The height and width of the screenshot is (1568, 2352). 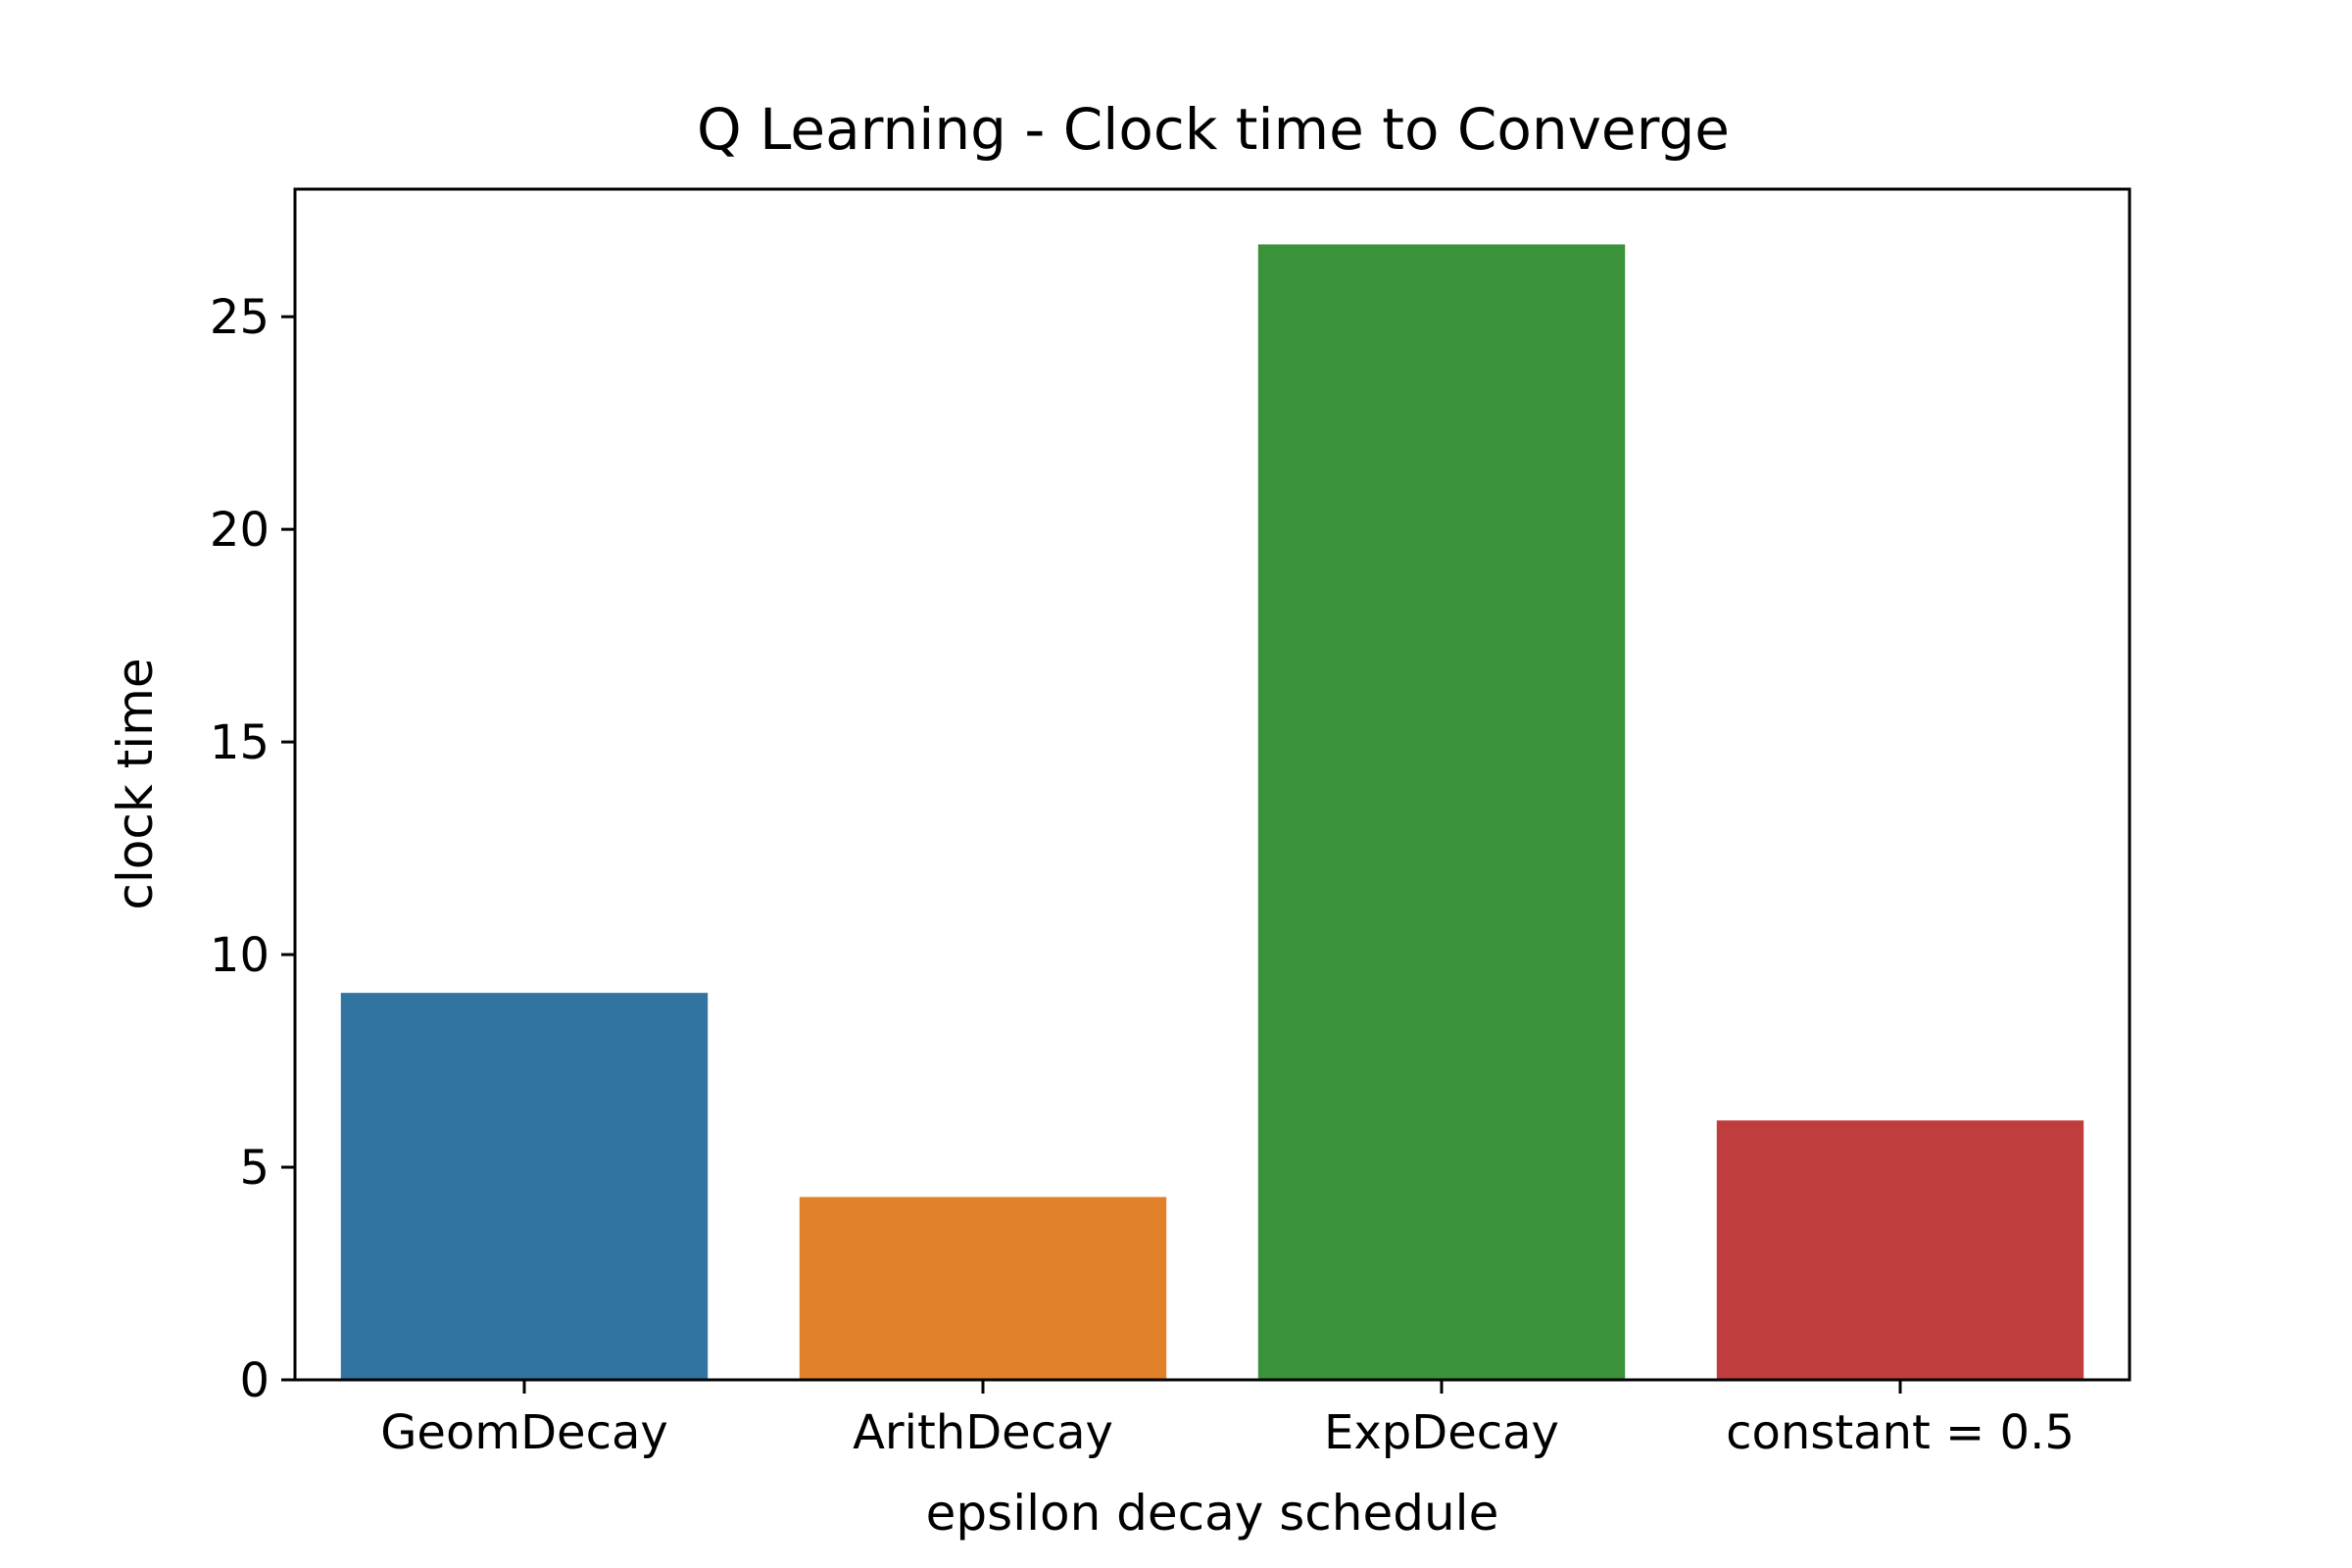 What do you see at coordinates (524, 1432) in the screenshot?
I see `x-tick-label-0: GeomDecay` at bounding box center [524, 1432].